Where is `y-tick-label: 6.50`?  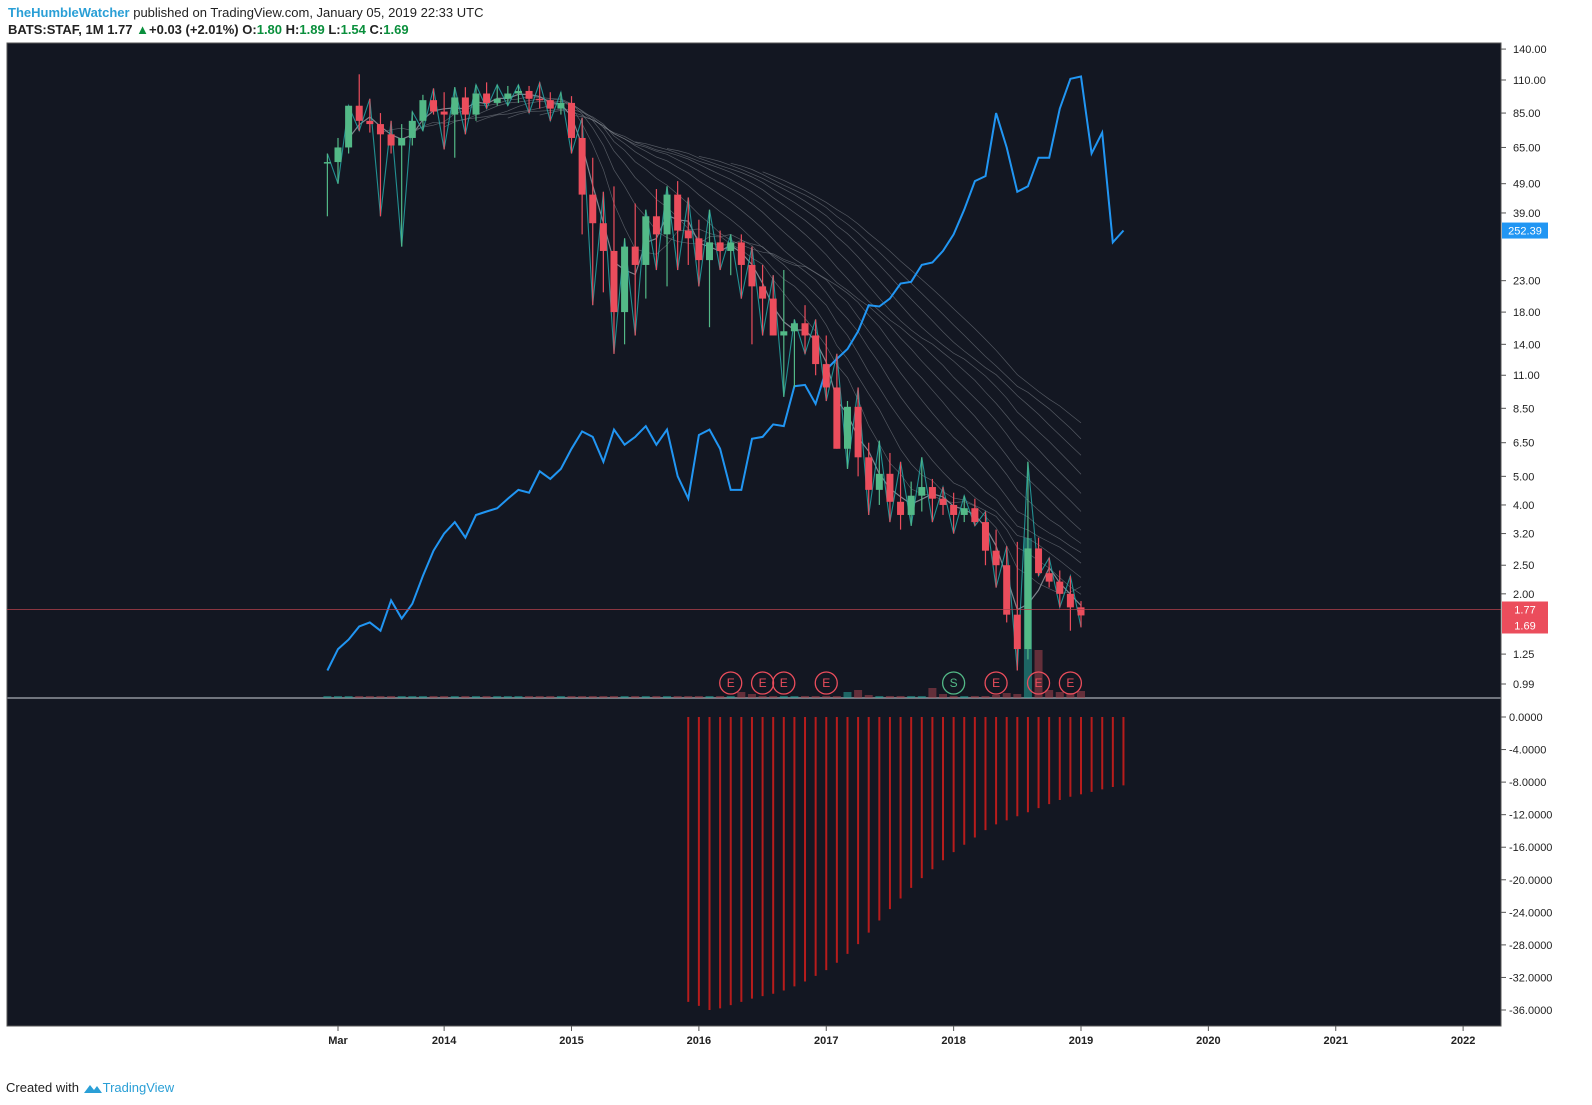
y-tick-label: 6.50 is located at coordinates (1523, 444).